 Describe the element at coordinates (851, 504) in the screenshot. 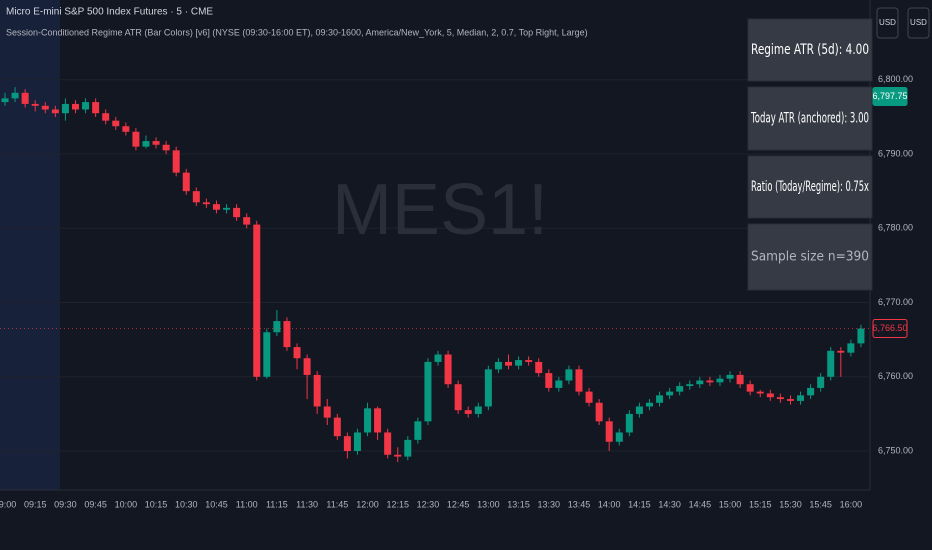

I see `x-tick-label: 16:00` at that location.